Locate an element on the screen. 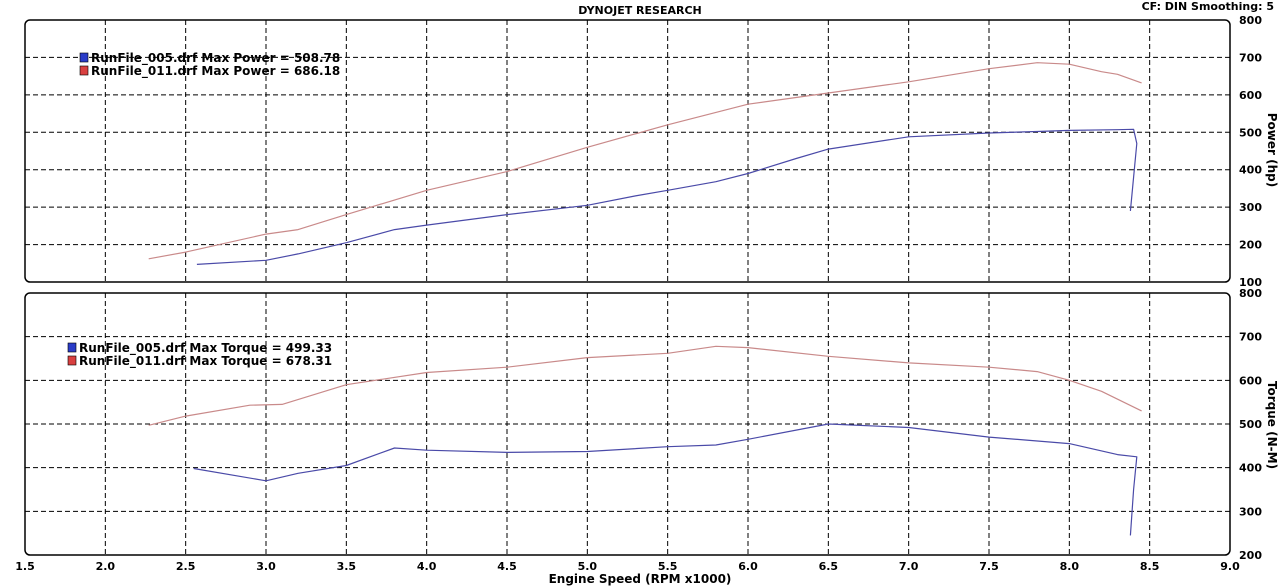 This screenshot has height=586, width=1280. x-tick-label: 1.5 is located at coordinates (25, 566).